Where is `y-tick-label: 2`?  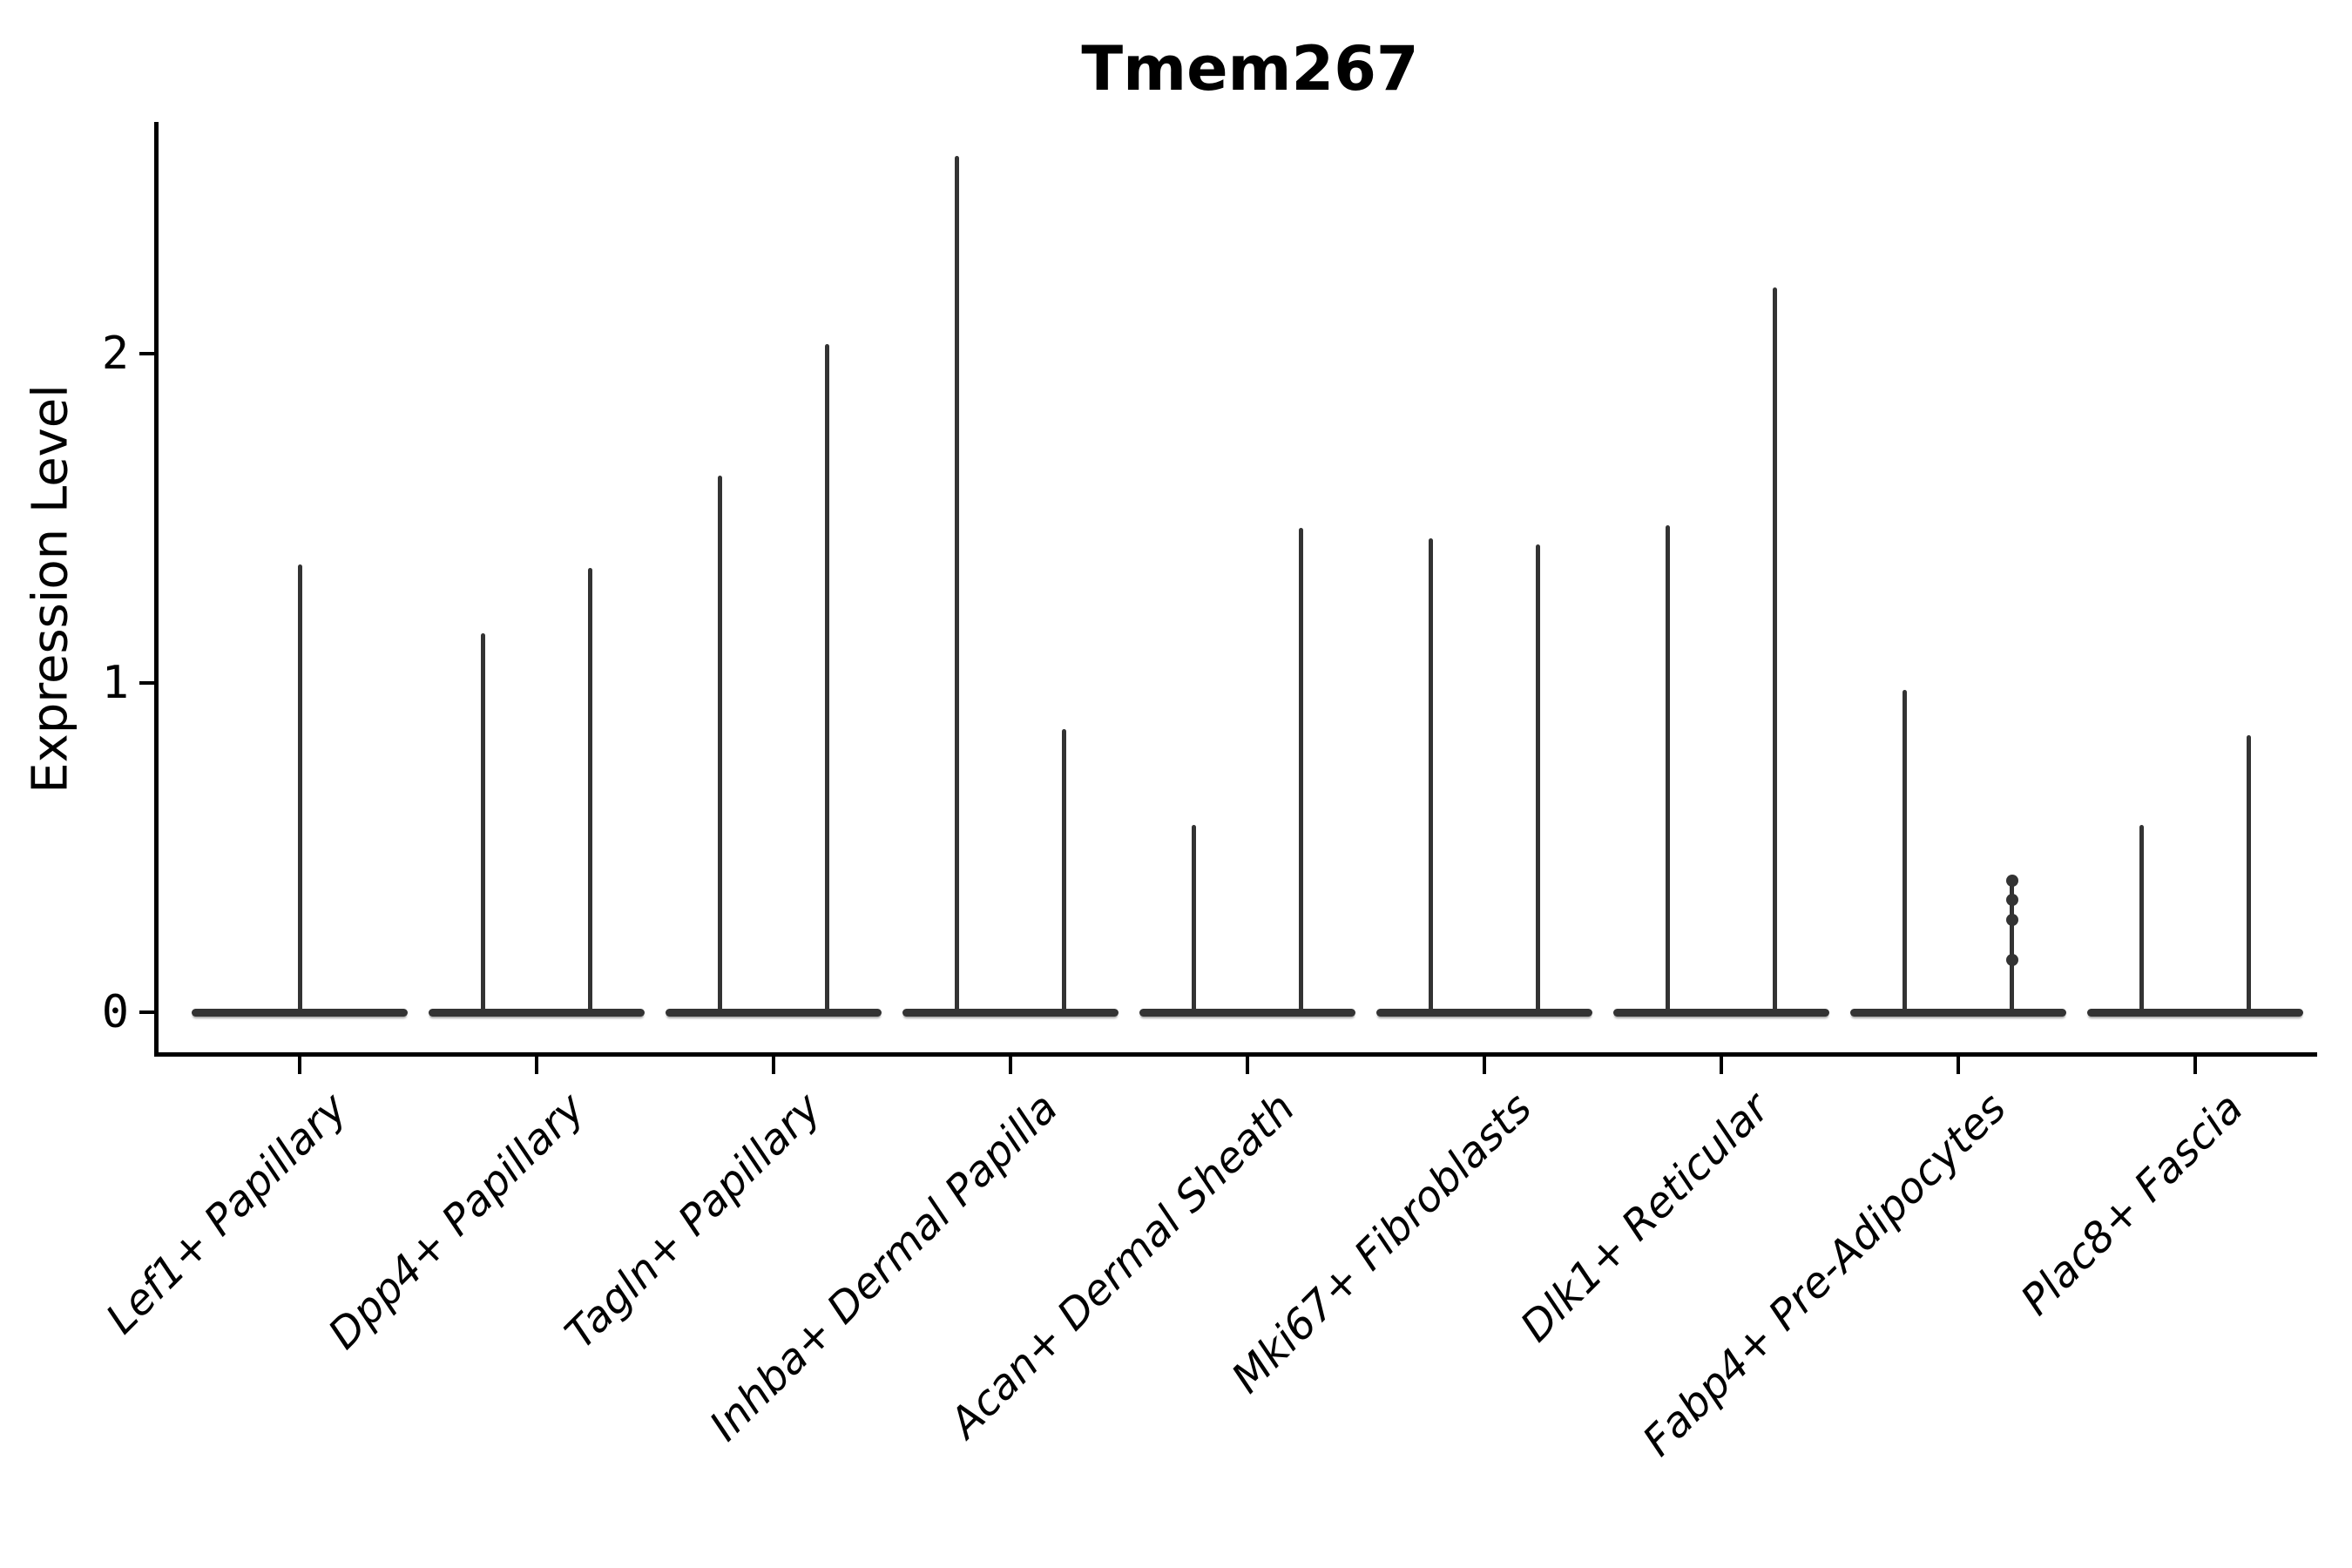 y-tick-label: 2 is located at coordinates (115, 354).